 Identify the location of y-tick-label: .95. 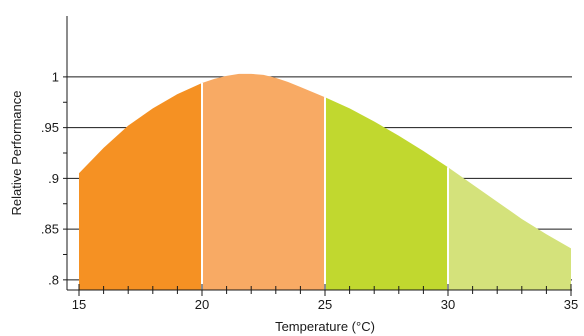
(50, 127).